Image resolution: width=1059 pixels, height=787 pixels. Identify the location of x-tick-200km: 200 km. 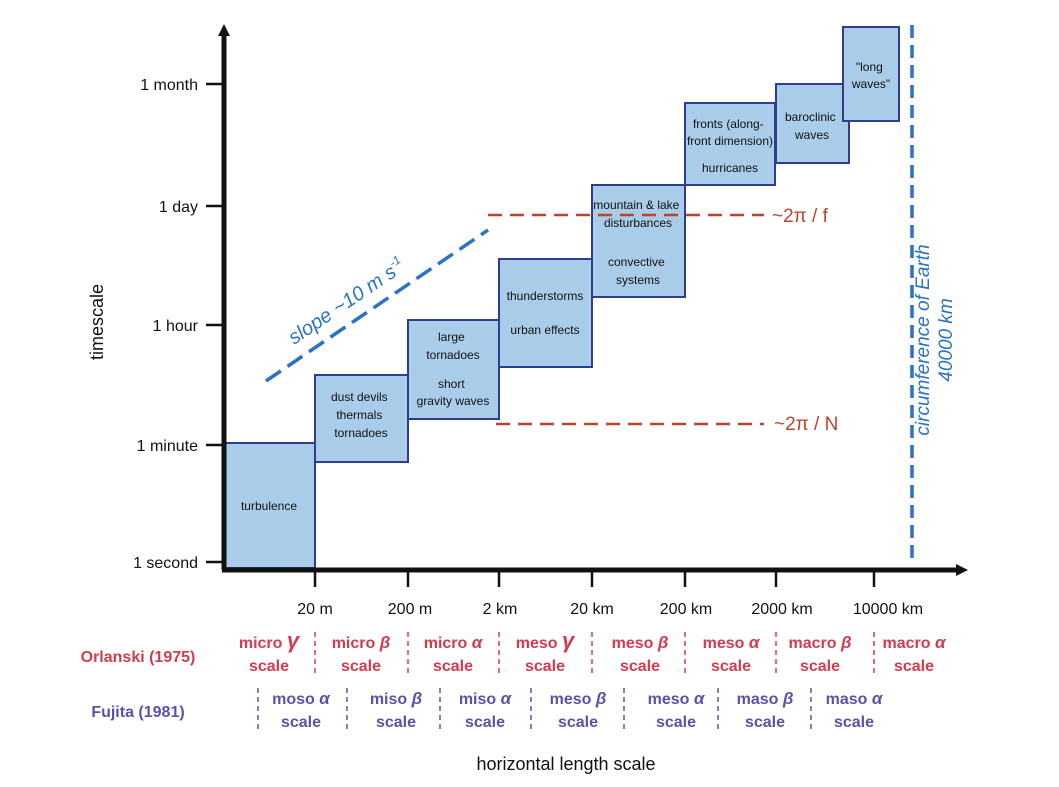
(686, 609).